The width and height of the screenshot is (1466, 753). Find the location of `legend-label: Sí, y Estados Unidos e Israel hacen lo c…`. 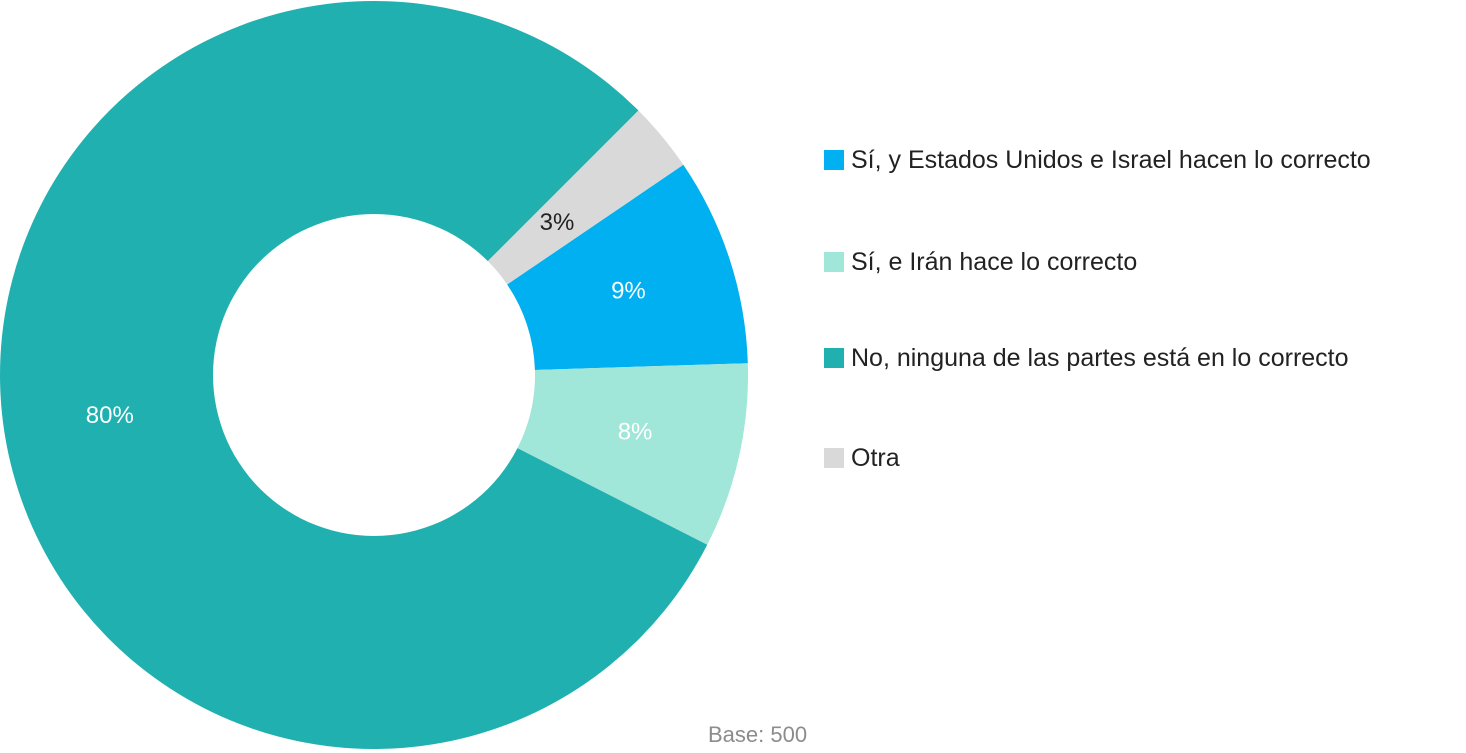

legend-label: Sí, y Estados Unidos e Israel hacen lo c… is located at coordinates (1111, 160).